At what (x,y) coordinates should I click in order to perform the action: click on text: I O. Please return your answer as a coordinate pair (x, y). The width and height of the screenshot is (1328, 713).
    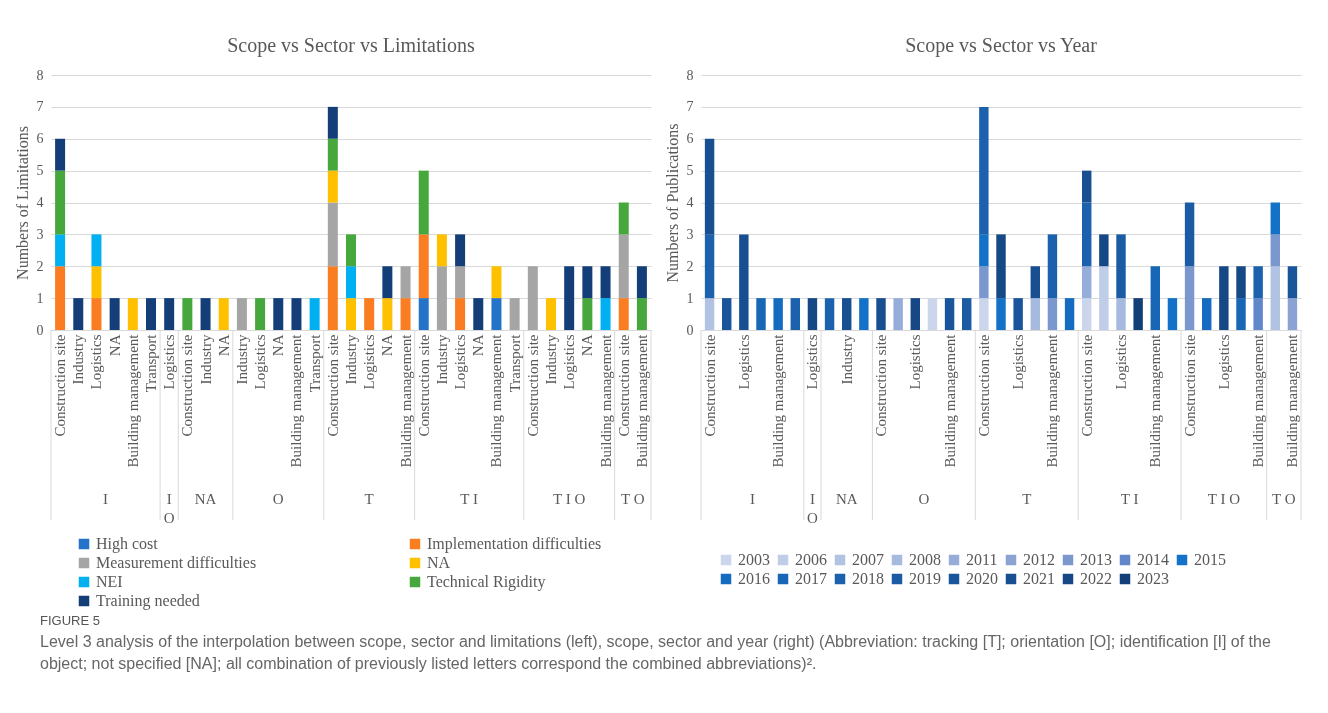
    Looking at the image, I should click on (813, 508).